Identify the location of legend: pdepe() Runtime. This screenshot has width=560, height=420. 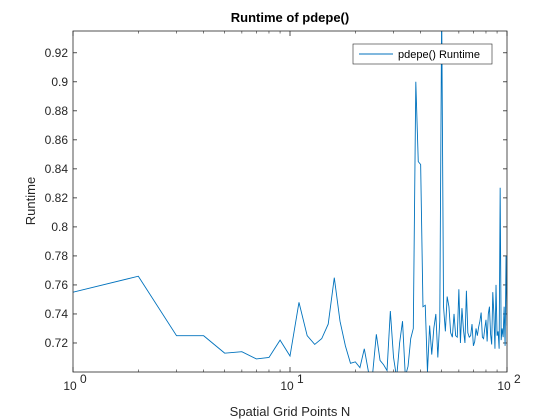
(422, 54).